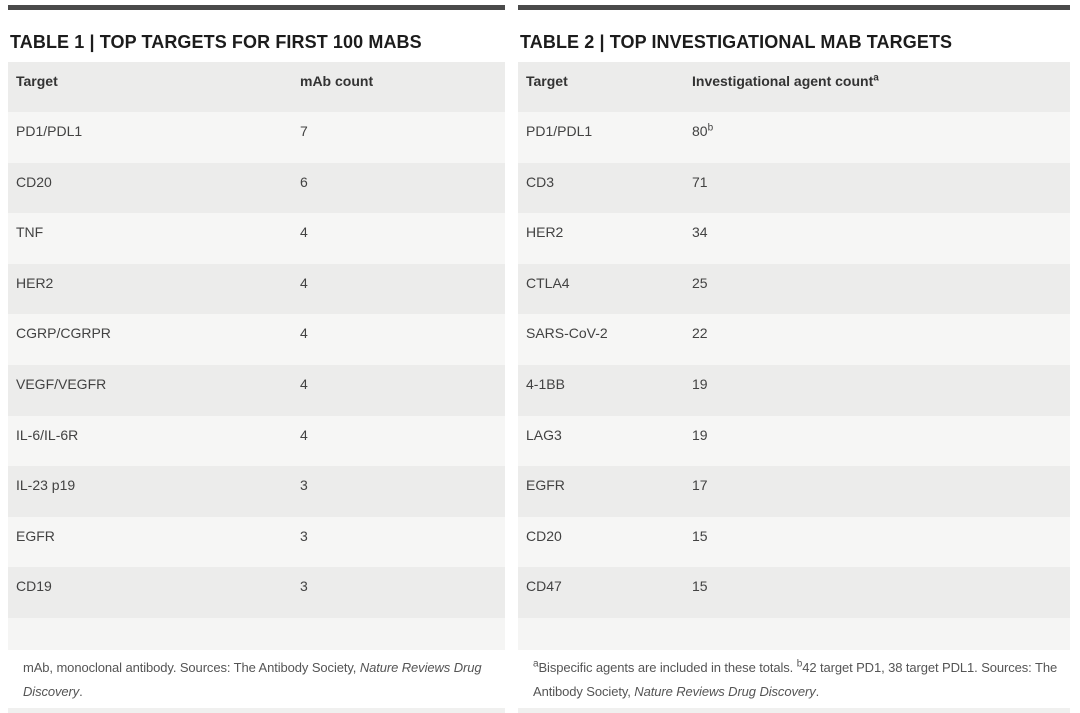 Image resolution: width=1080 pixels, height=713 pixels. Describe the element at coordinates (700, 232) in the screenshot. I see `count-cell: 34` at that location.